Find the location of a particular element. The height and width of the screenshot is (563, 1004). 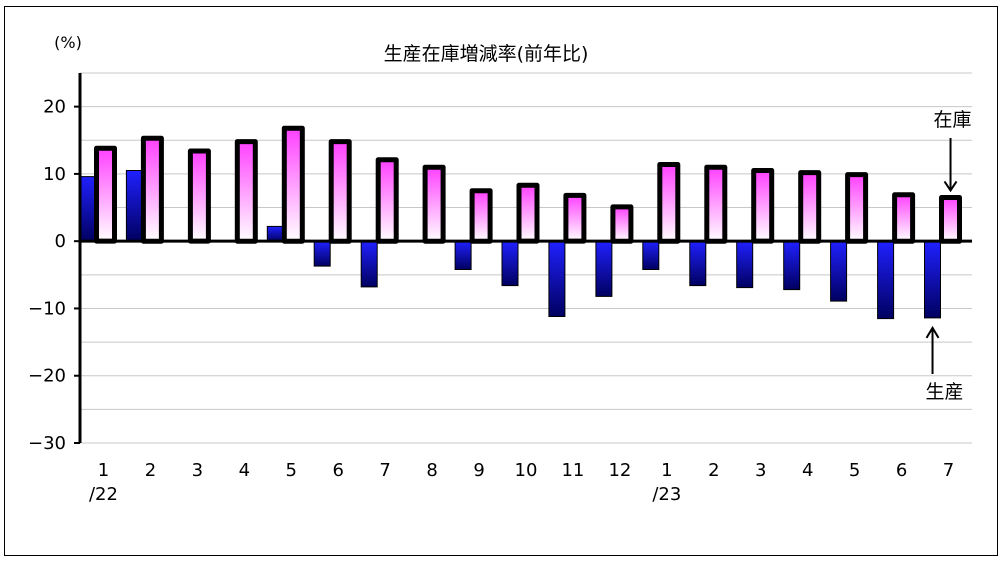

unit-label: (%) is located at coordinates (68, 42).